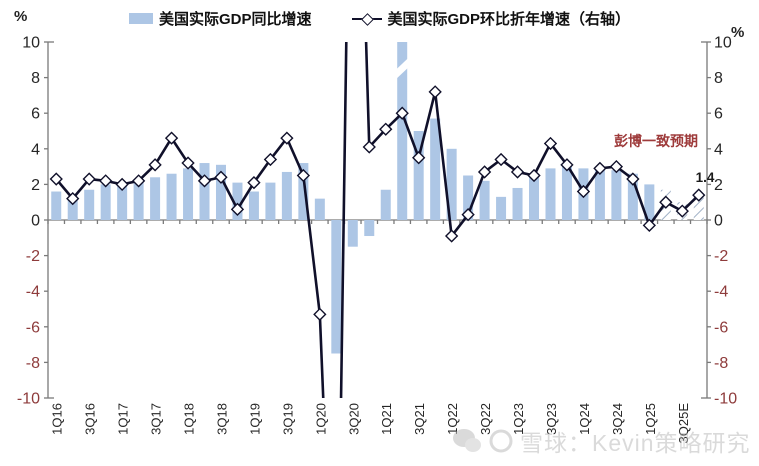 This screenshot has width=759, height=466. Describe the element at coordinates (235, 19) in the screenshot. I see `legend-bar-label: 美国实际GDP同比增速` at that location.